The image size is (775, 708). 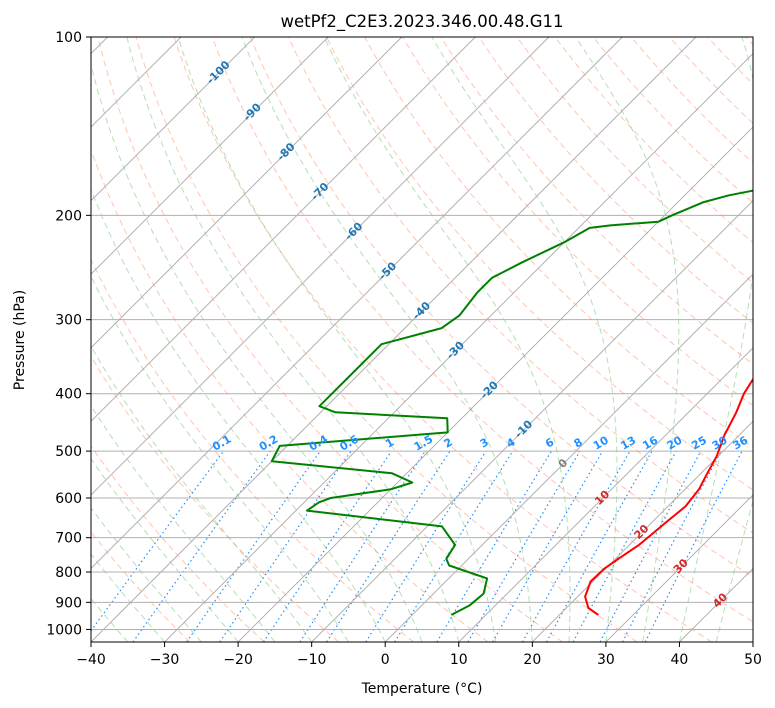 What do you see at coordinates (68, 395) in the screenshot?
I see `y-tick-label: 400` at bounding box center [68, 395].